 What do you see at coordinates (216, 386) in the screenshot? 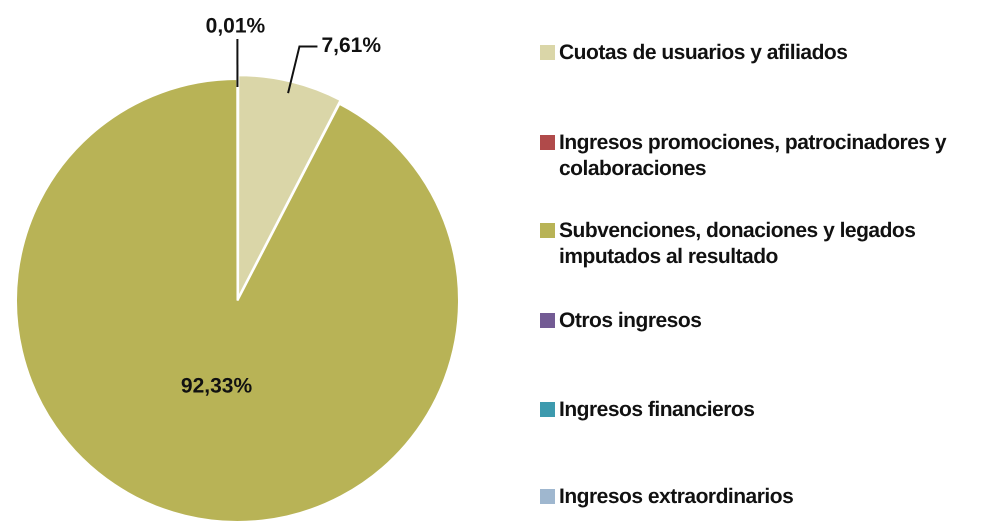
I see `data-label: 92,33%` at bounding box center [216, 386].